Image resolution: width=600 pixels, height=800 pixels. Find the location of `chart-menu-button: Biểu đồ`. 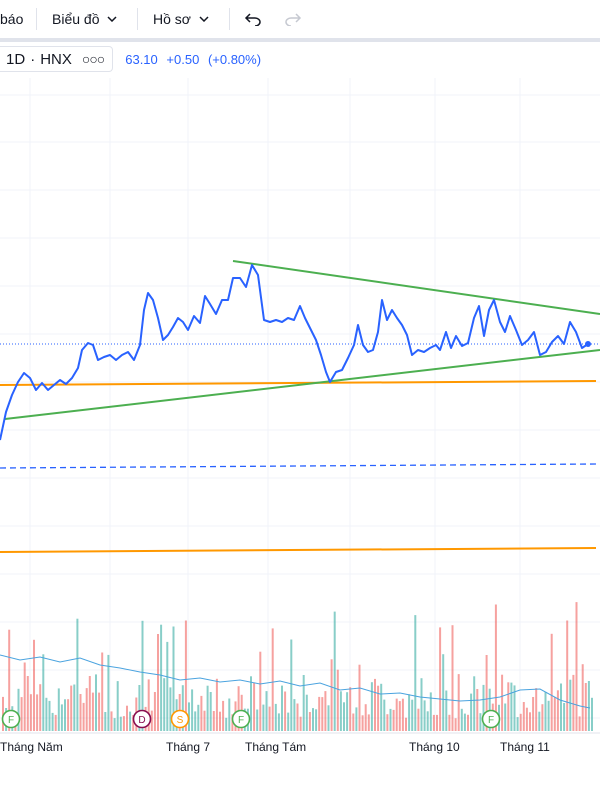

chart-menu-button: Biểu đồ is located at coordinates (85, 19).